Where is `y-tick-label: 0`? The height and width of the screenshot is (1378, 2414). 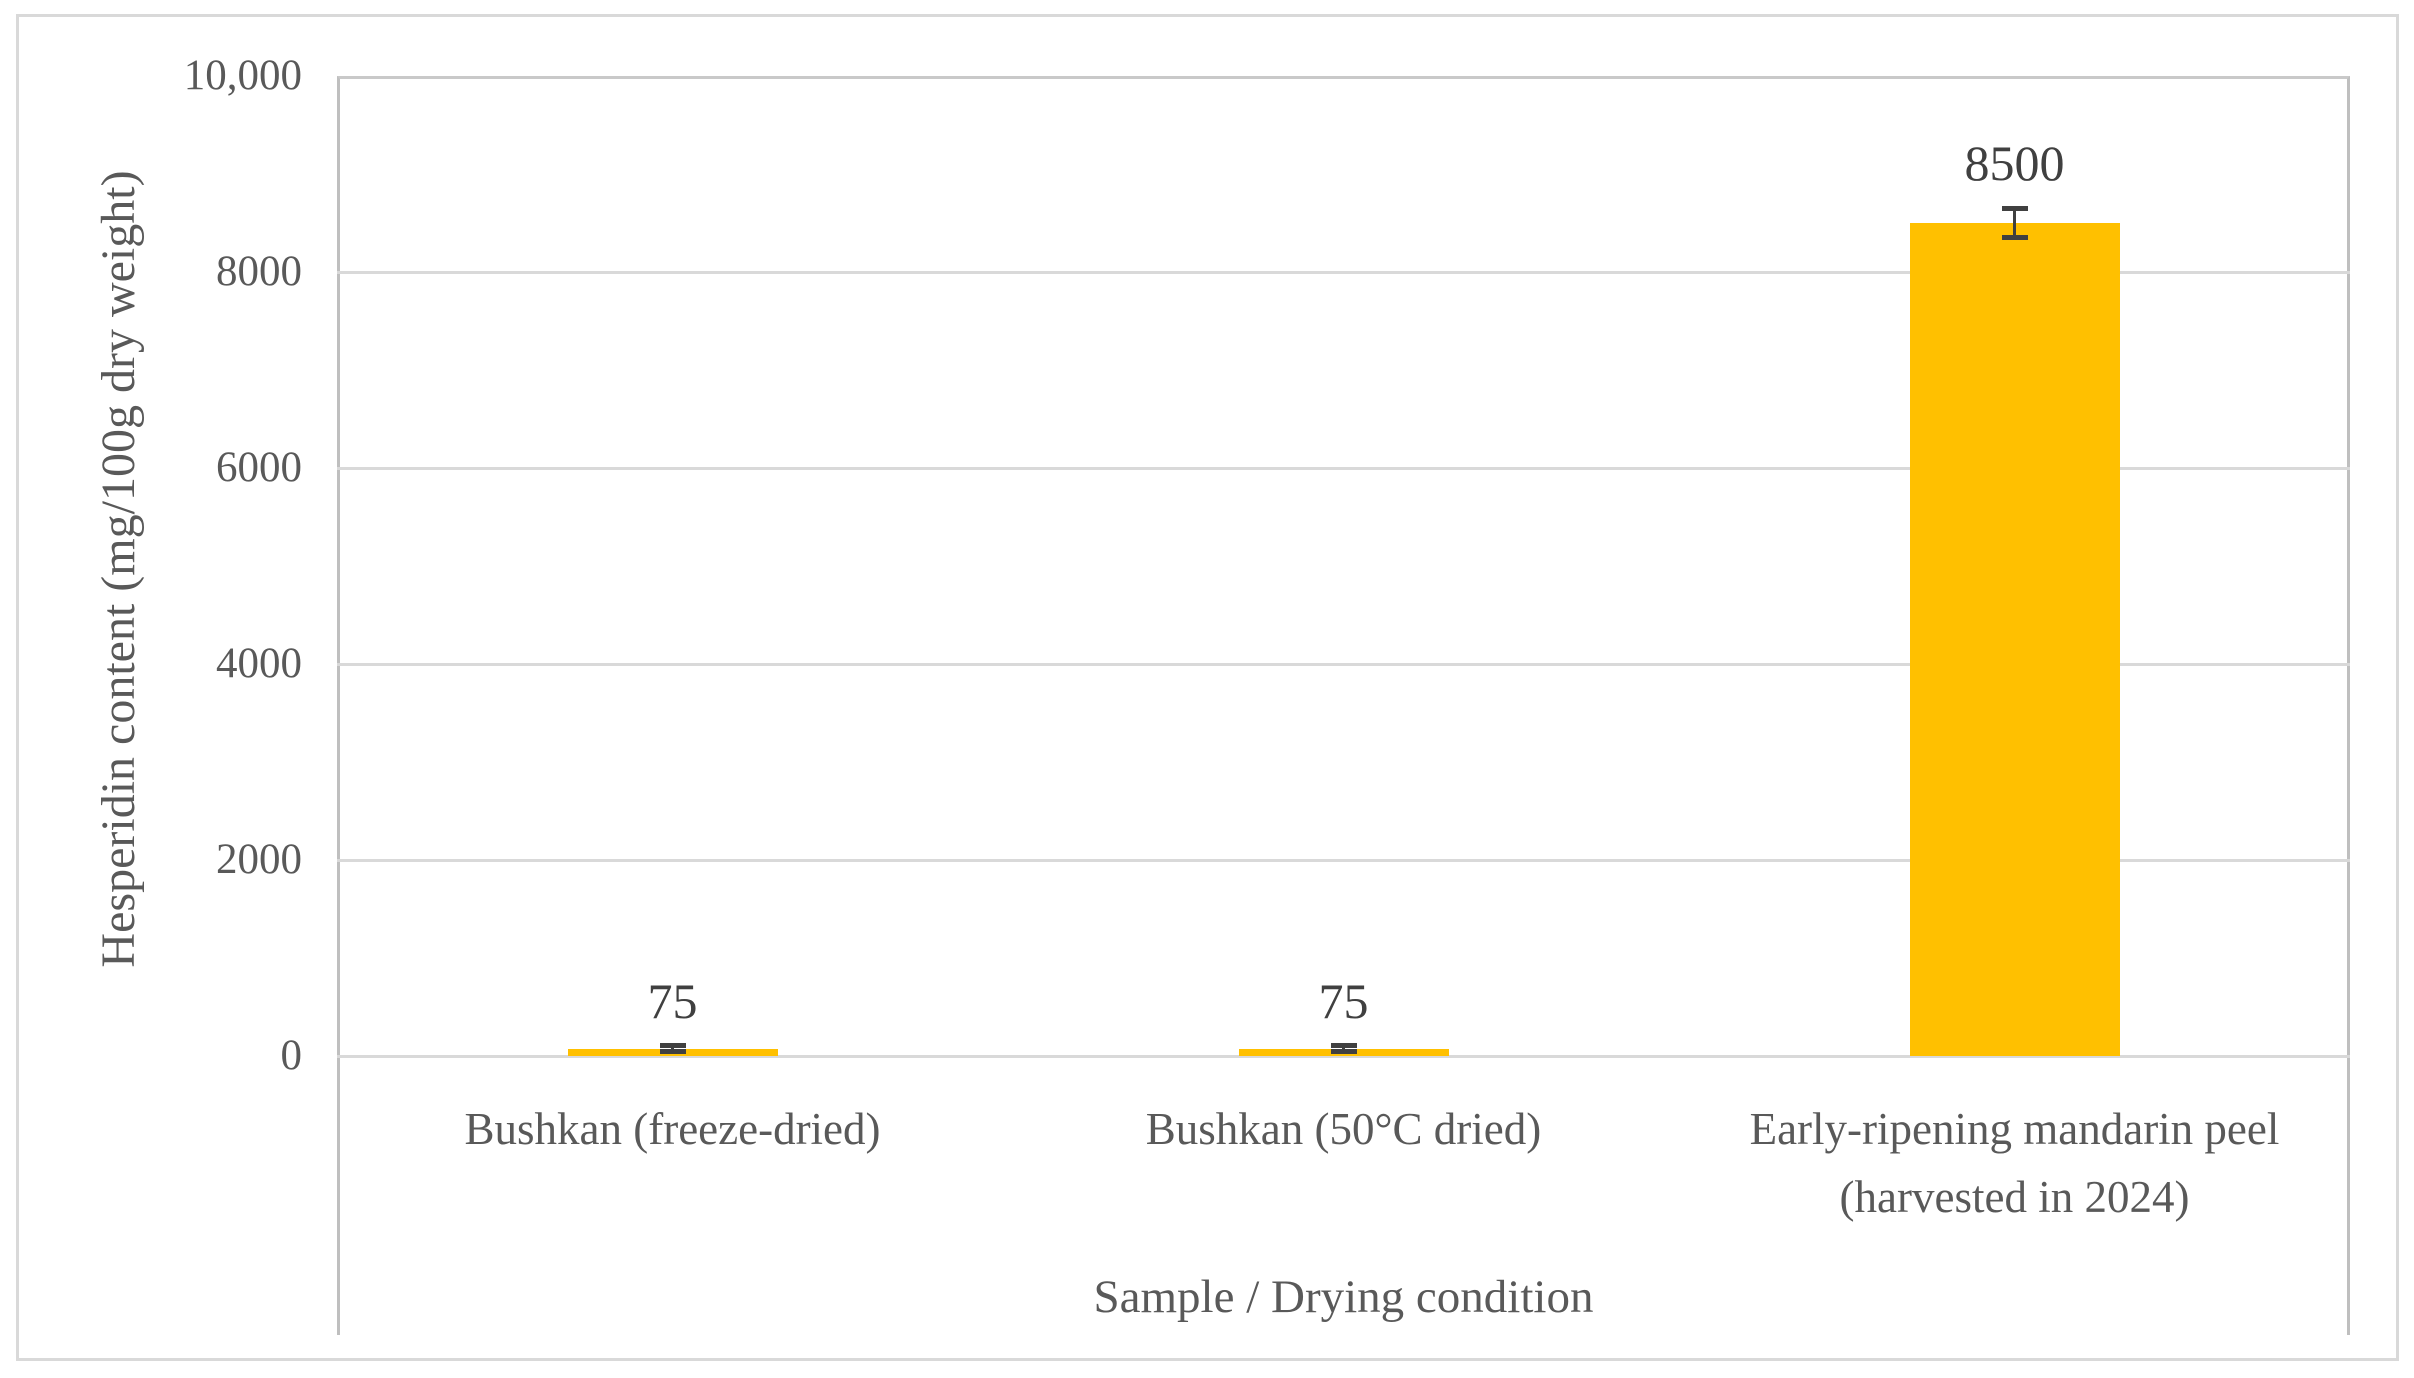
y-tick-label: 0 is located at coordinates (291, 1055).